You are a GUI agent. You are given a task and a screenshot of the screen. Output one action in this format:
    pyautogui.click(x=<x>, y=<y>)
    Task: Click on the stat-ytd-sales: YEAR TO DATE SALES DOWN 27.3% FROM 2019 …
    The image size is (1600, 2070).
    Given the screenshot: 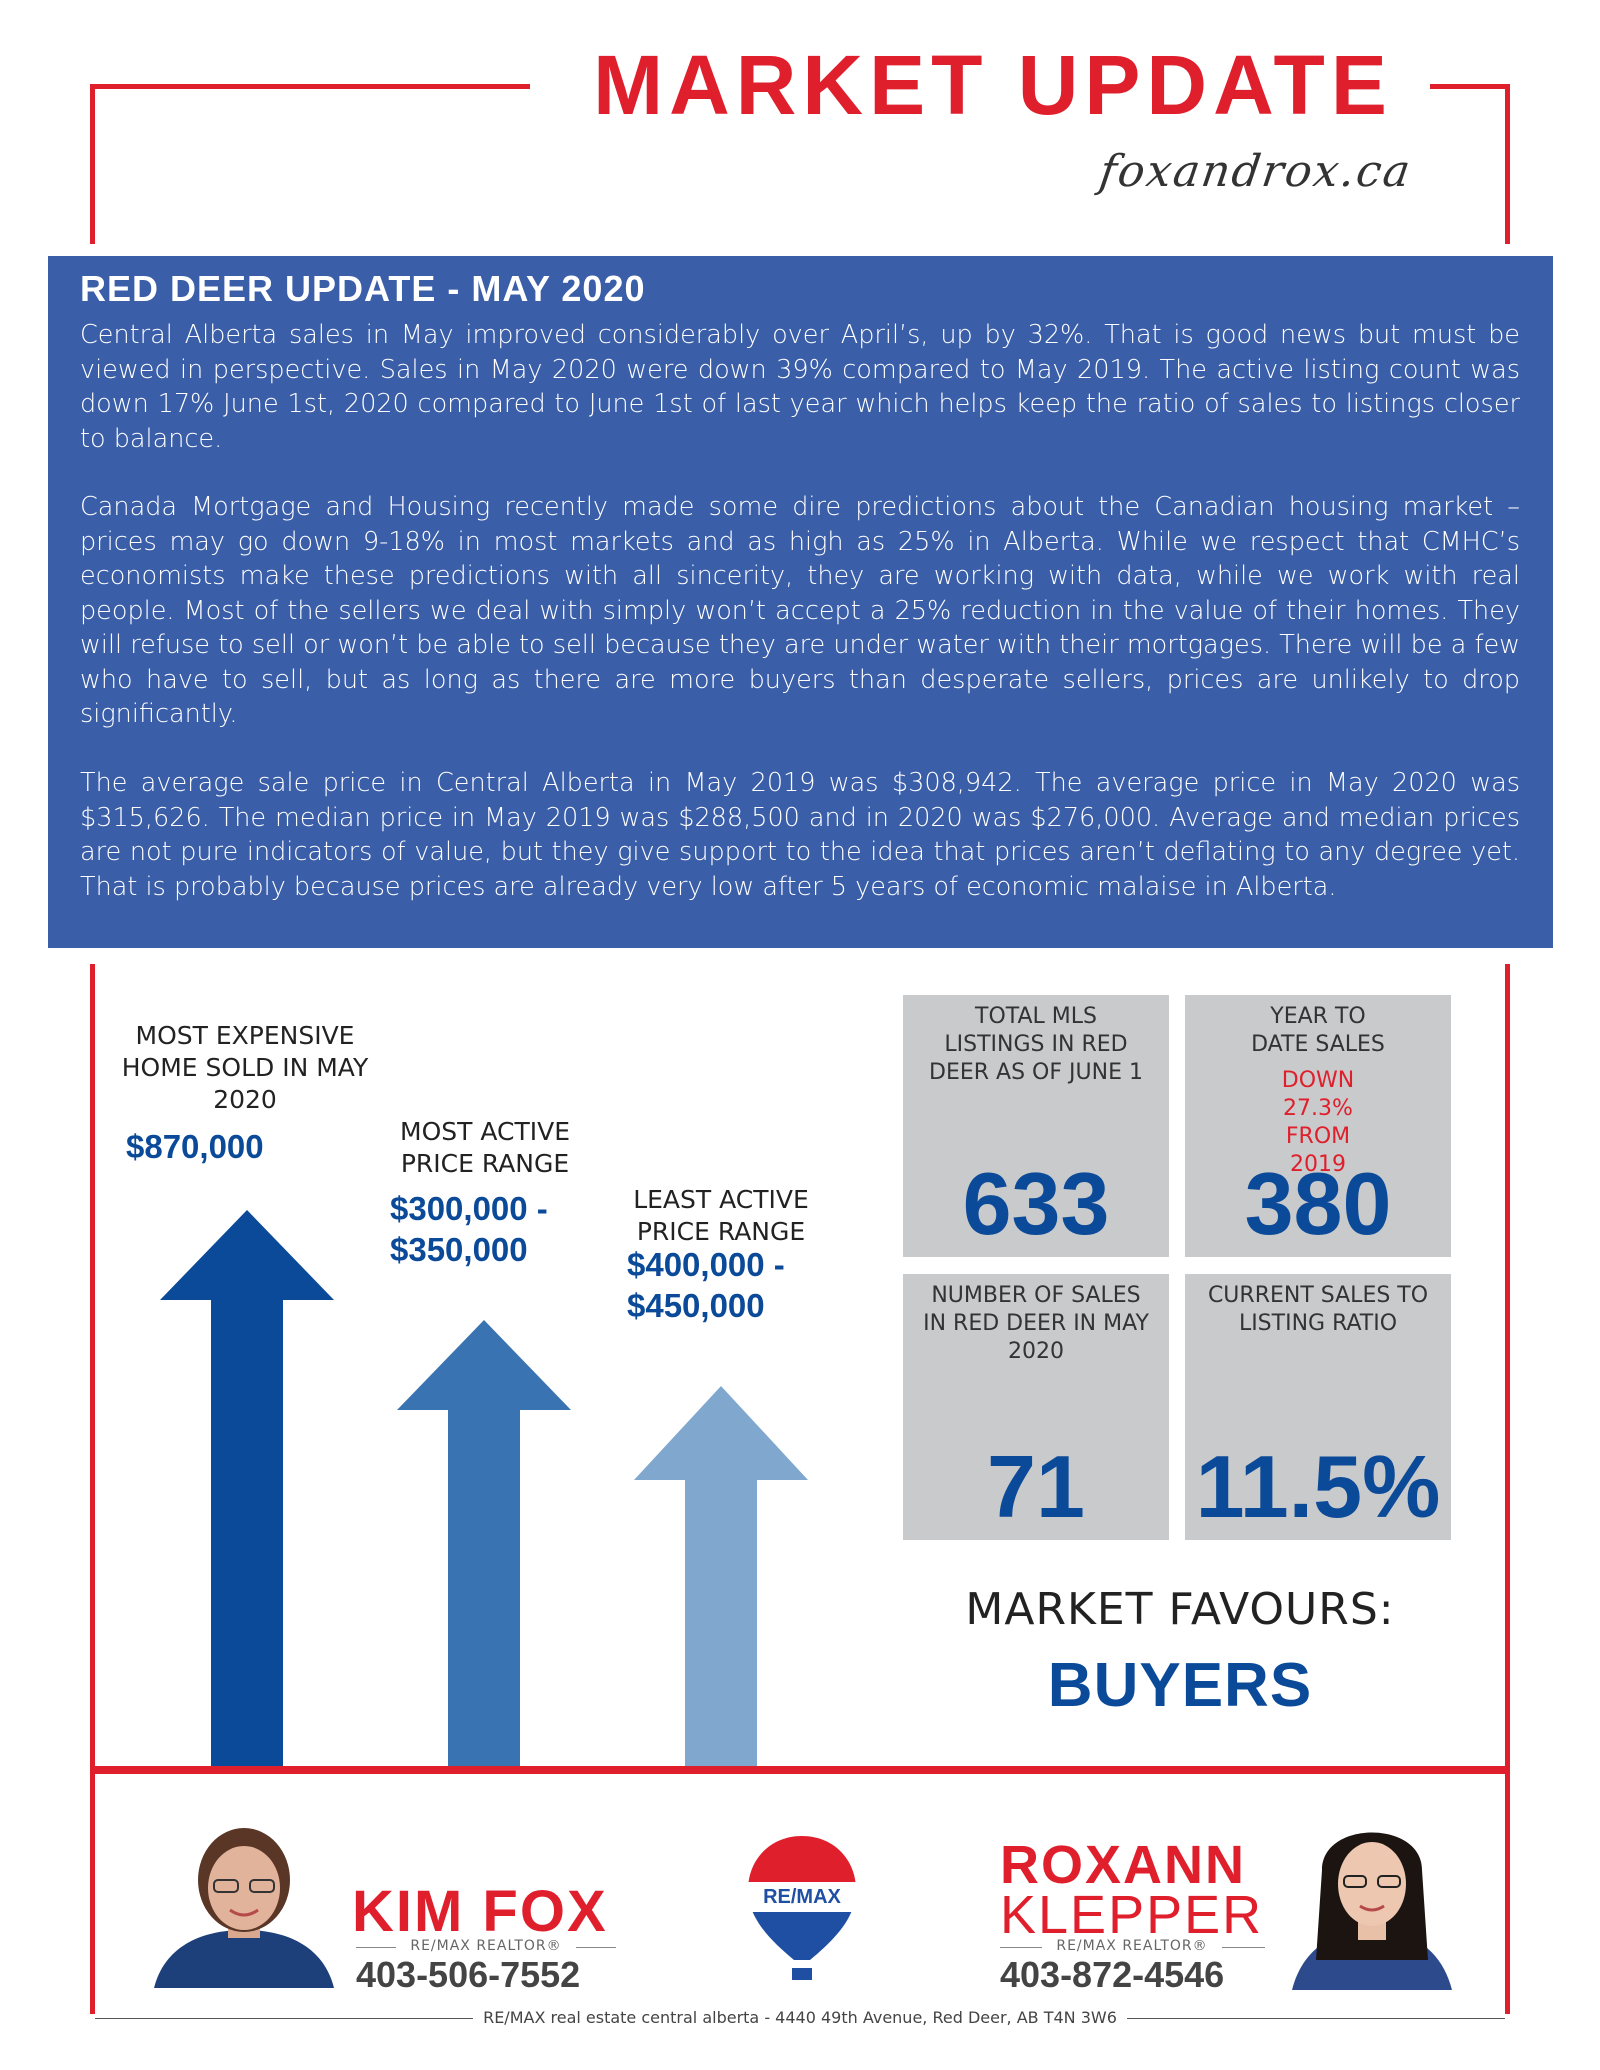 What is the action you would take?
    pyautogui.click(x=1318, y=1126)
    